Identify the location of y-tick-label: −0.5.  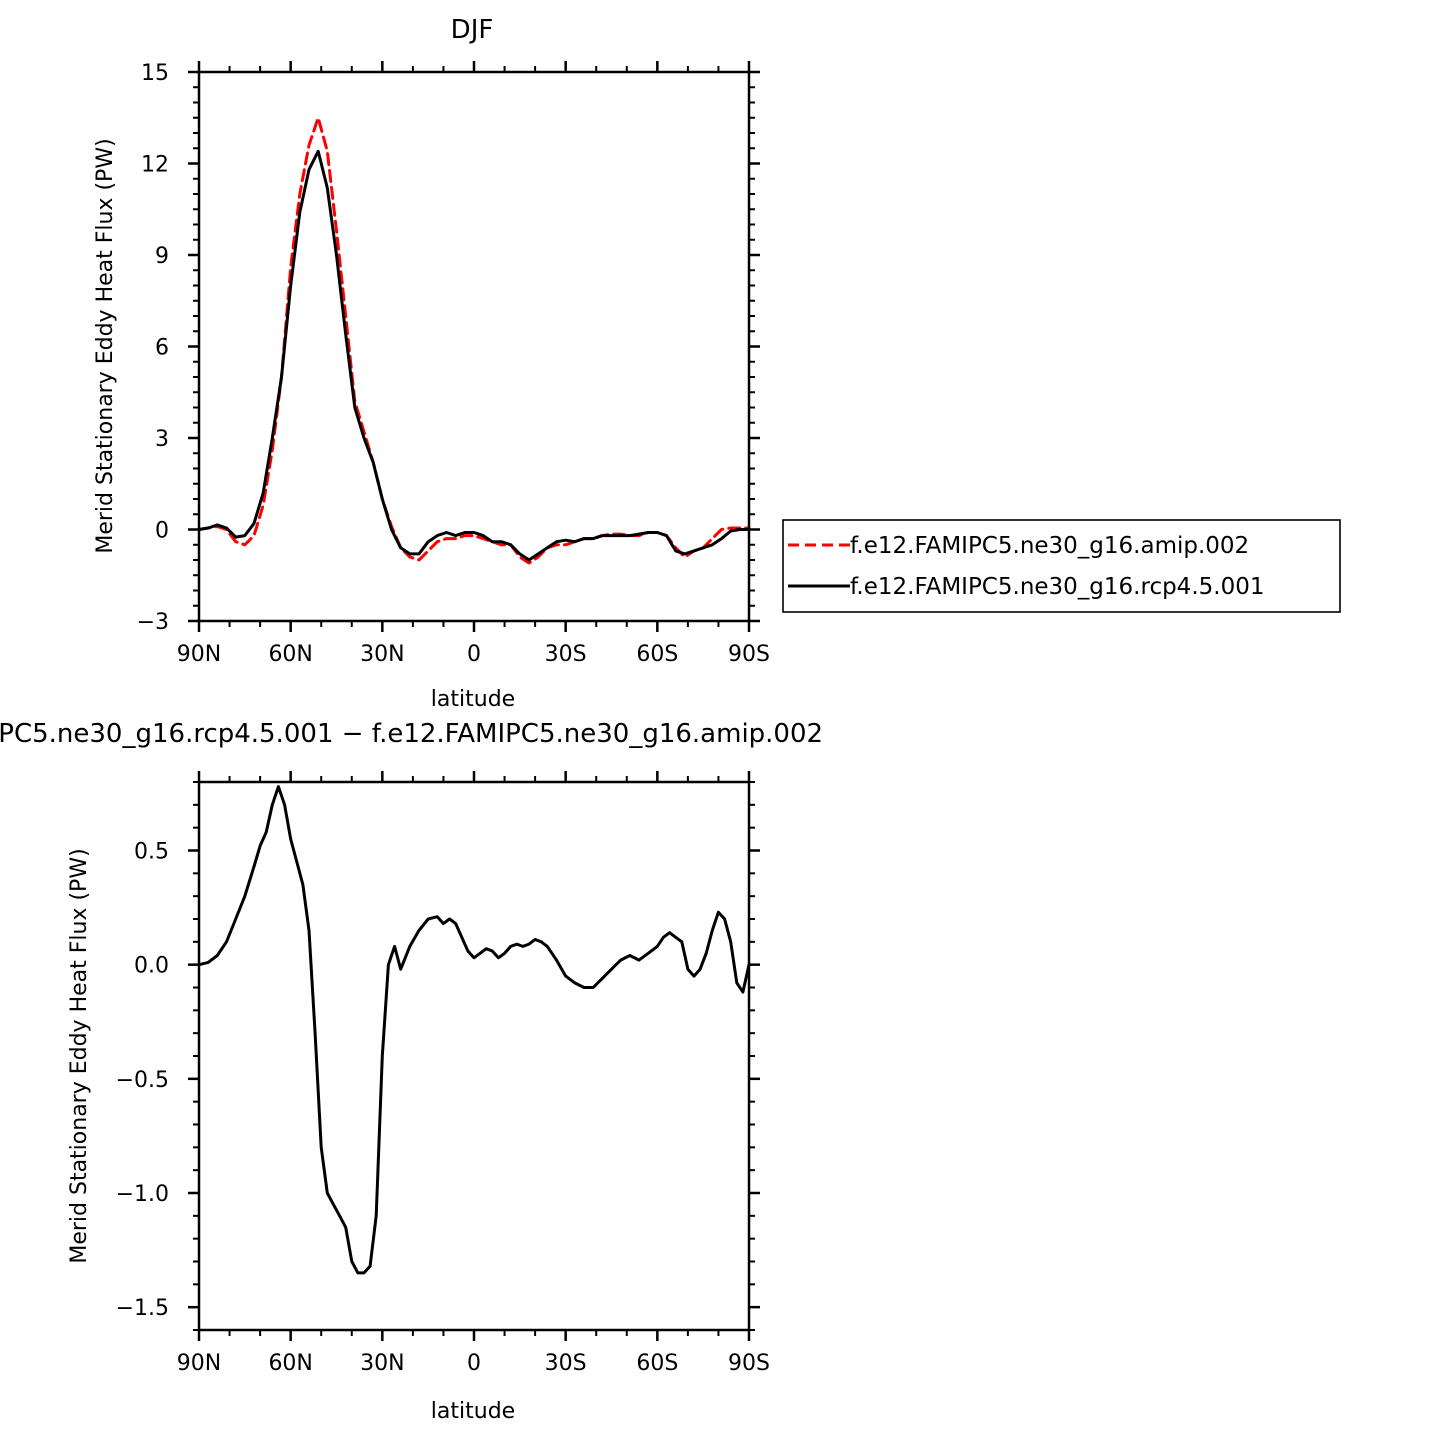
(142, 1080).